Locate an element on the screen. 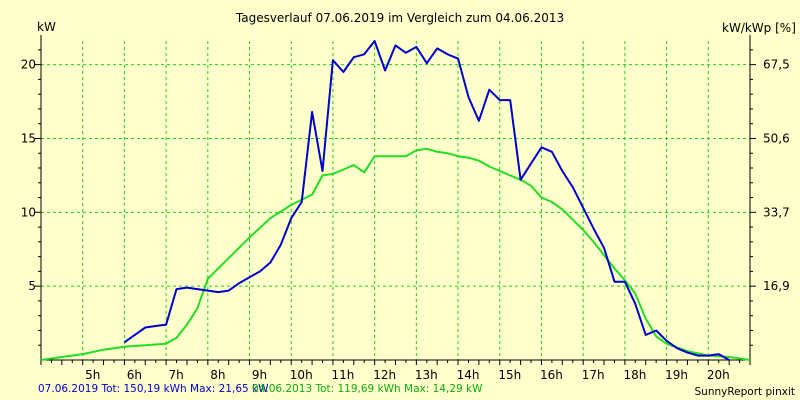 This screenshot has height=400, width=800. y-right-tick-label-33,7: 33,7 is located at coordinates (776, 212).